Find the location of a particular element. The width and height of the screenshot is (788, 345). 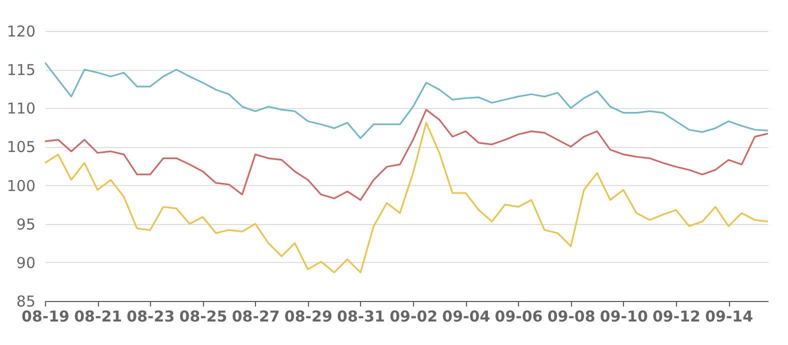

y-tick-label: 120 is located at coordinates (21, 31).